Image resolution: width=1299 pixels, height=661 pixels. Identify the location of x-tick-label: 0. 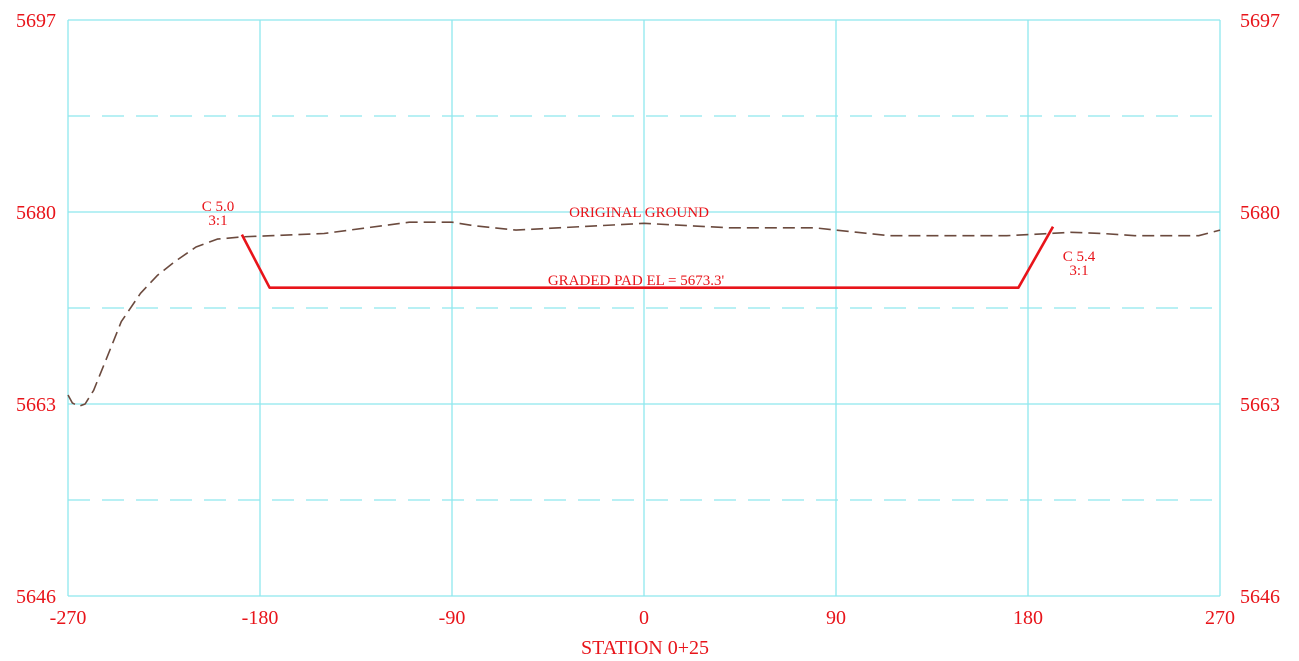
(644, 618).